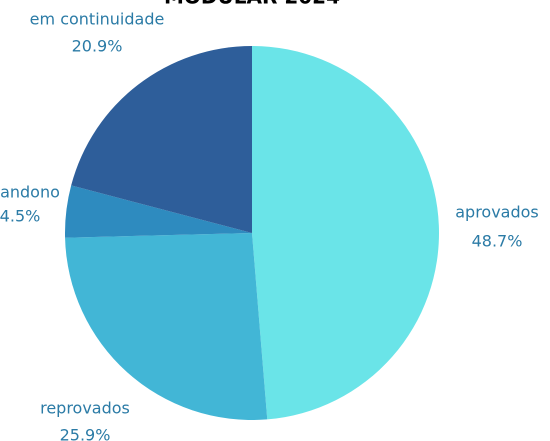 This screenshot has height=441, width=550. Describe the element at coordinates (497, 212) in the screenshot. I see `slice-label: aprovados` at that location.